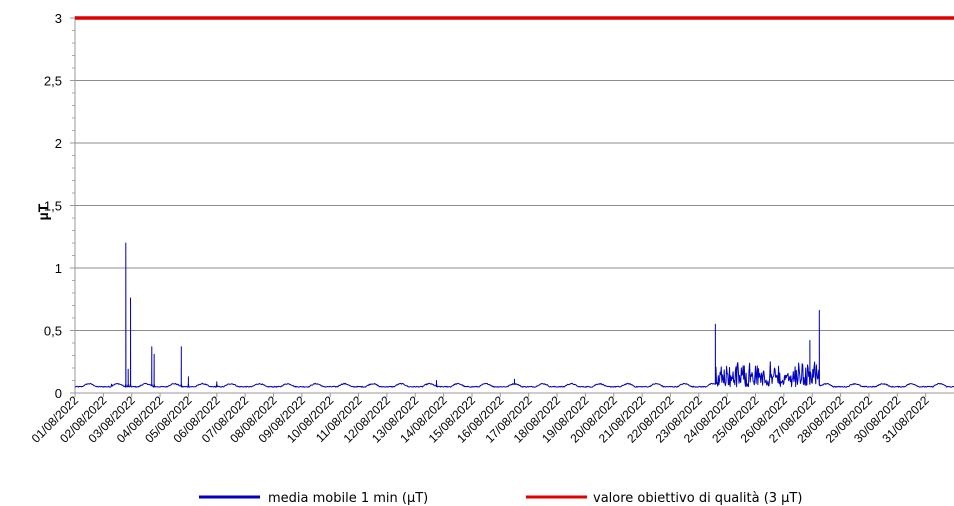 Image resolution: width=954 pixels, height=506 pixels. I want to click on y-tick-label: 1,5, so click(53, 206).